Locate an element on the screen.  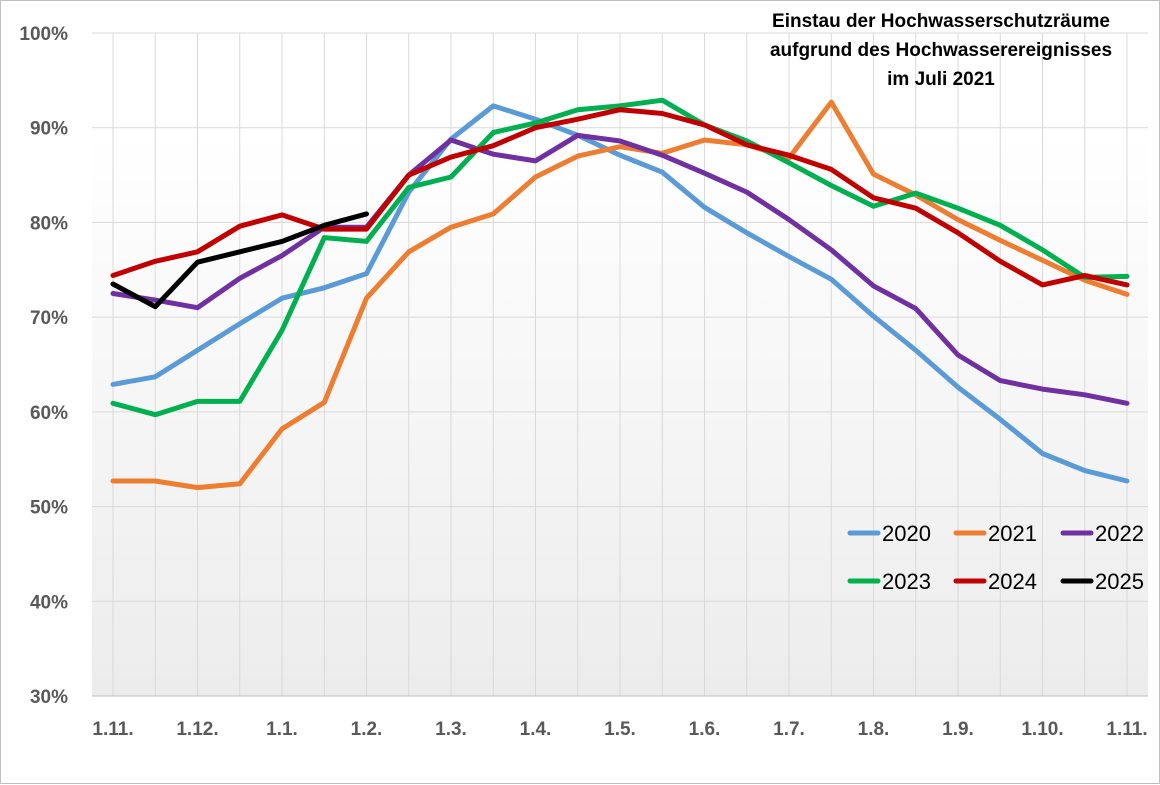
x-tick-label: 1.1. is located at coordinates (282, 729).